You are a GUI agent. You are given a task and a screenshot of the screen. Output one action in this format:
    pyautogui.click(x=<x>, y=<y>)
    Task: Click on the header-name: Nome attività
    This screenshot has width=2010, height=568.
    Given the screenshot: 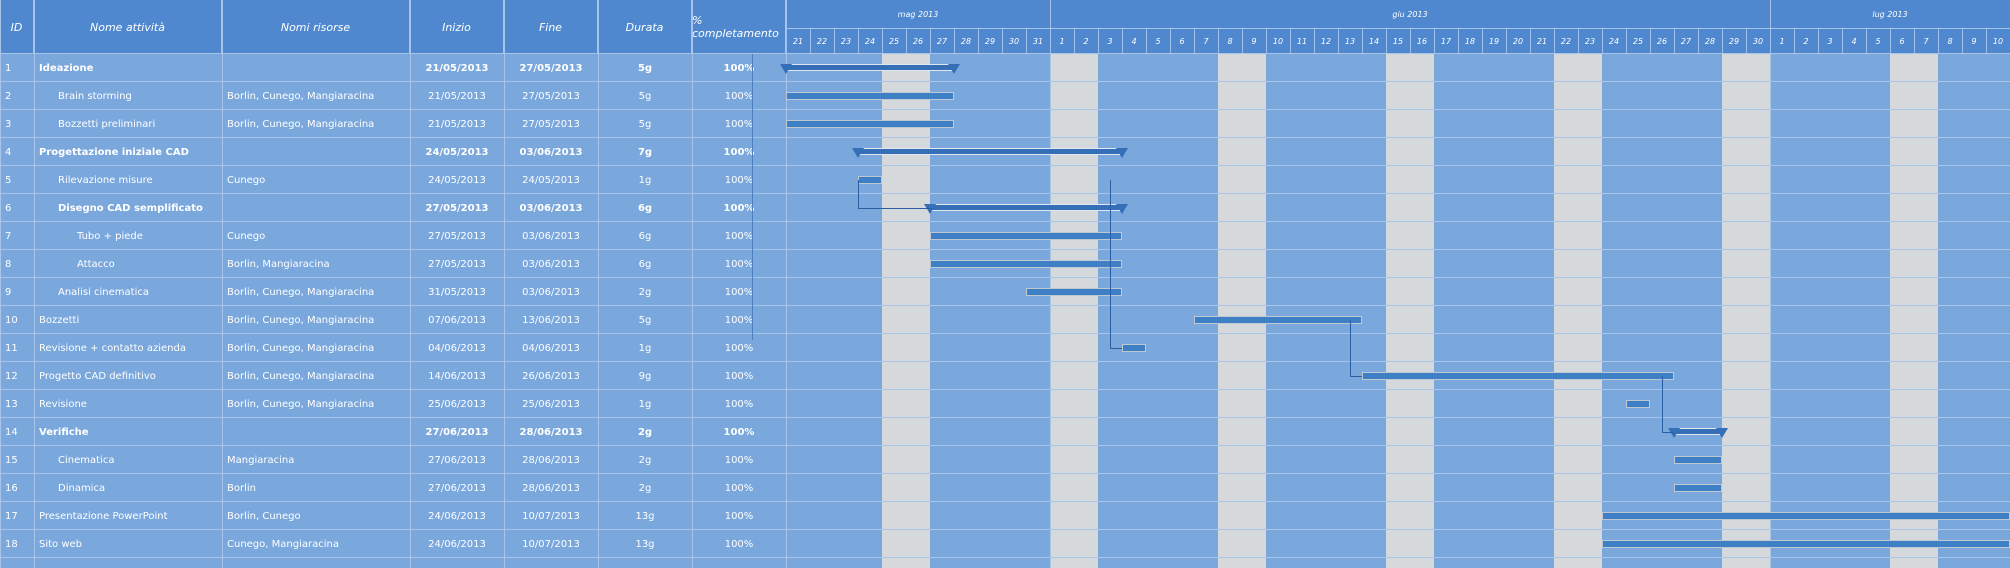 What is the action you would take?
    pyautogui.click(x=128, y=27)
    